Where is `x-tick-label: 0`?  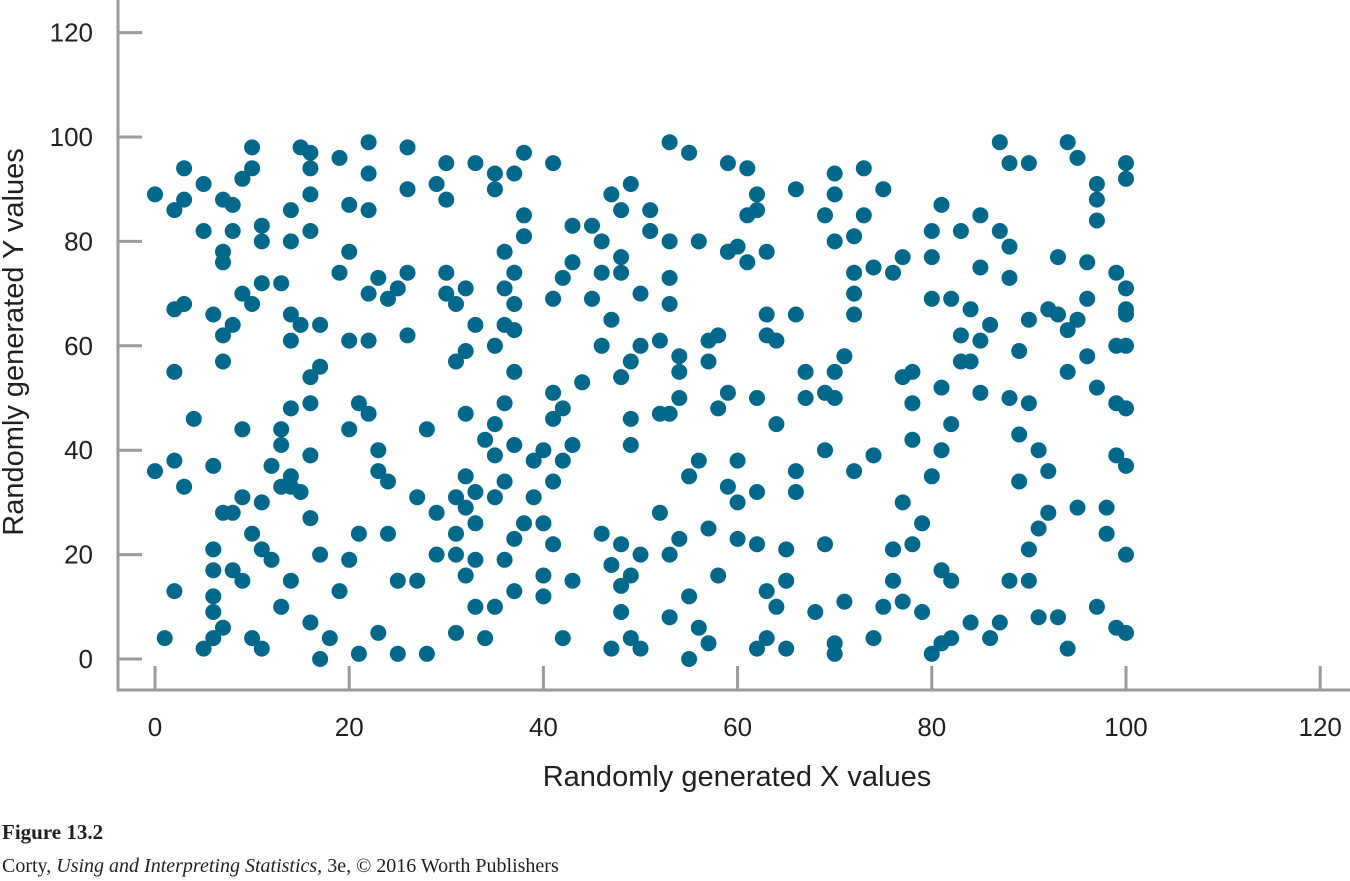
x-tick-label: 0 is located at coordinates (155, 727).